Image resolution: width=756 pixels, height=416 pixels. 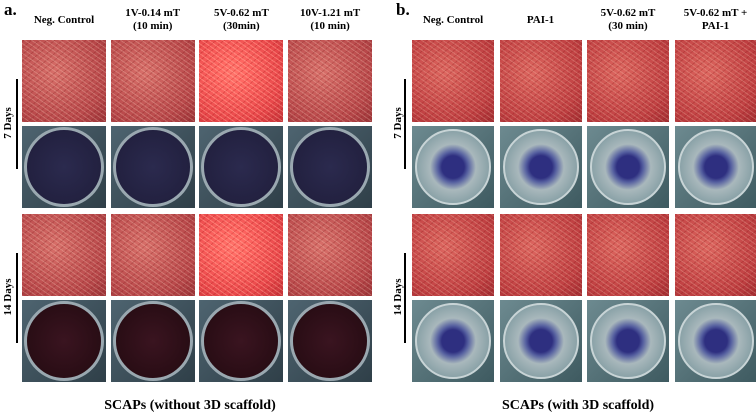 I want to click on header-line: 5V-0.62 mT +, so click(x=715, y=13).